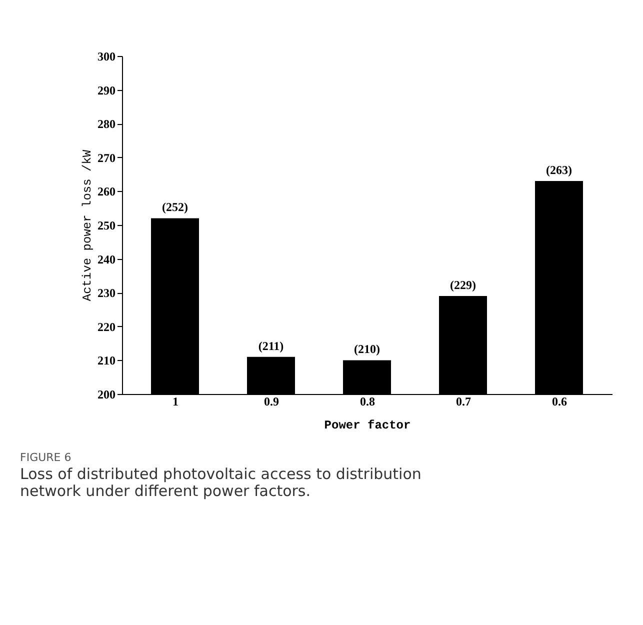 The width and height of the screenshot is (643, 625). What do you see at coordinates (107, 157) in the screenshot?
I see `y-tick-label: 270` at bounding box center [107, 157].